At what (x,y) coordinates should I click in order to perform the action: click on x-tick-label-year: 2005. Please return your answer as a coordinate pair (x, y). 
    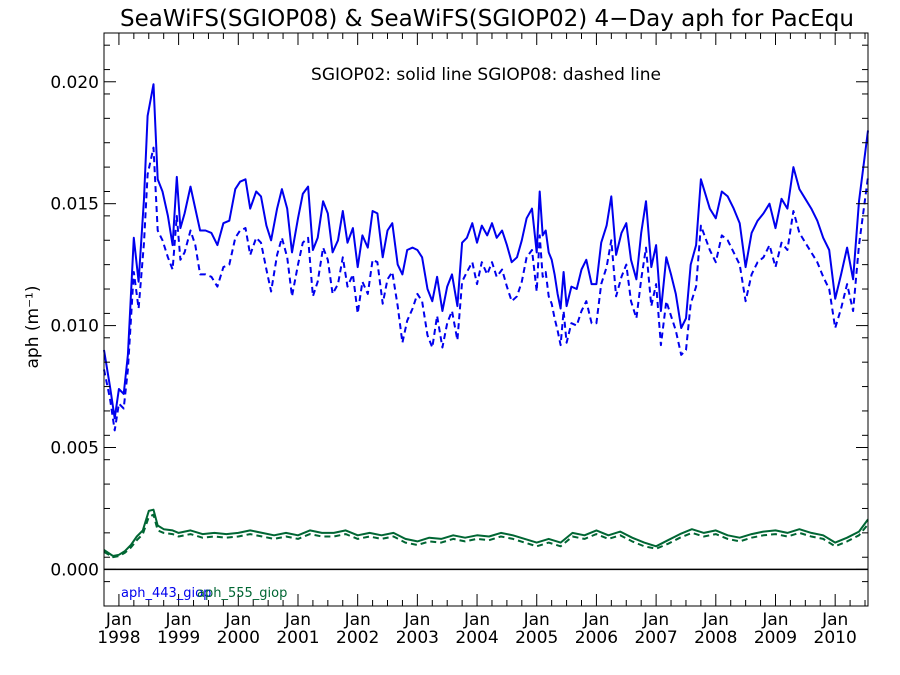
    Looking at the image, I should click on (536, 638).